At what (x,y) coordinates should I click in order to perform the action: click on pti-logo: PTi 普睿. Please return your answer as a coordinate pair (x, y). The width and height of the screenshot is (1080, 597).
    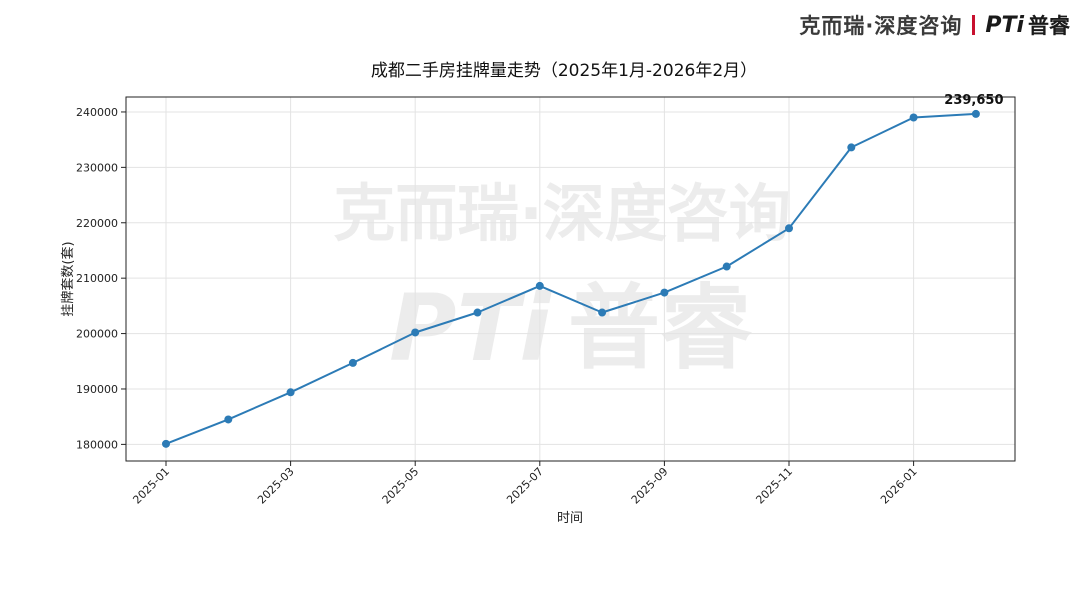
    Looking at the image, I should click on (1027, 25).